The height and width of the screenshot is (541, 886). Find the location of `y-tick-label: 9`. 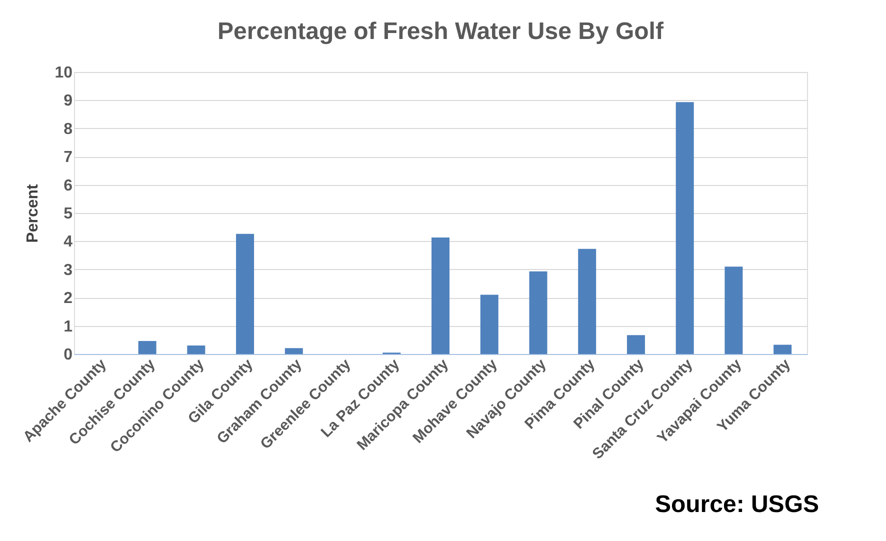

y-tick-label: 9 is located at coordinates (68, 101).